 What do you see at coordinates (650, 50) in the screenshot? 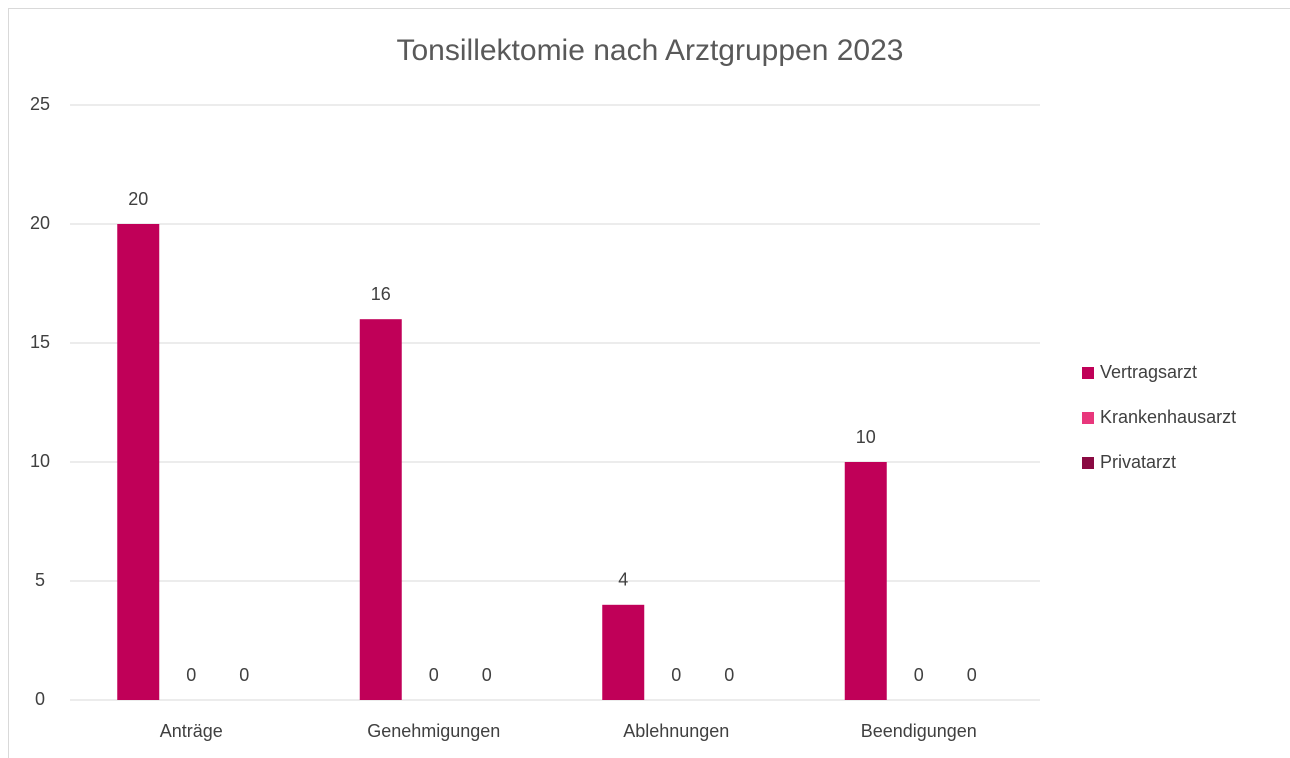
I see `chart-title: Tonsillektomie nach Arztgruppen 2023` at bounding box center [650, 50].